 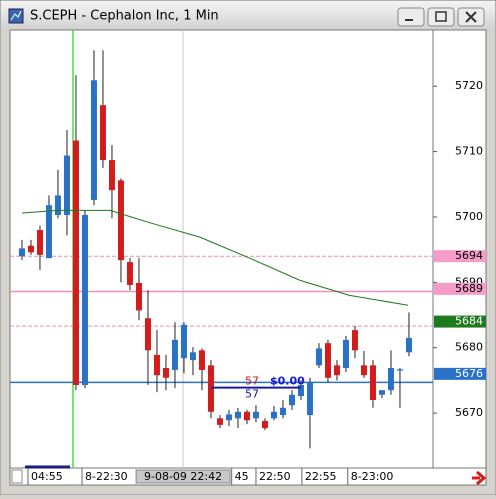 What do you see at coordinates (469, 151) in the screenshot?
I see `y-tick-label: 5710` at bounding box center [469, 151].